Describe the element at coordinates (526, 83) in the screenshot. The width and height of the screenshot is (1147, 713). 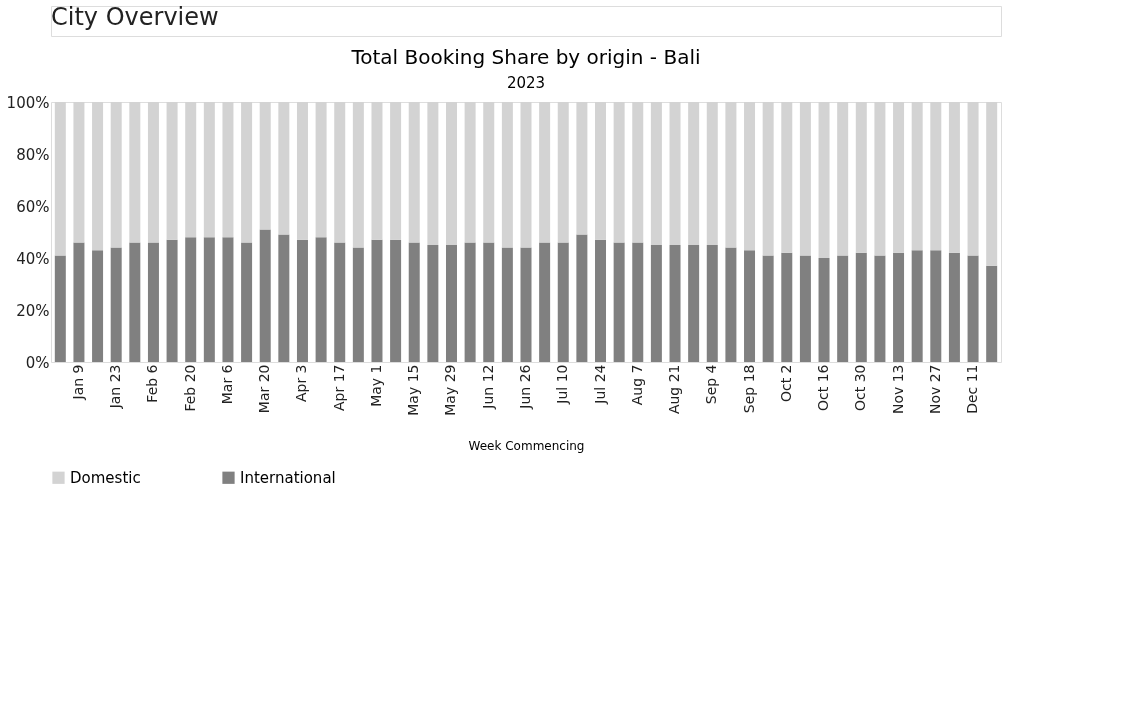
I see `chart-subtitle: 2023` at that location.